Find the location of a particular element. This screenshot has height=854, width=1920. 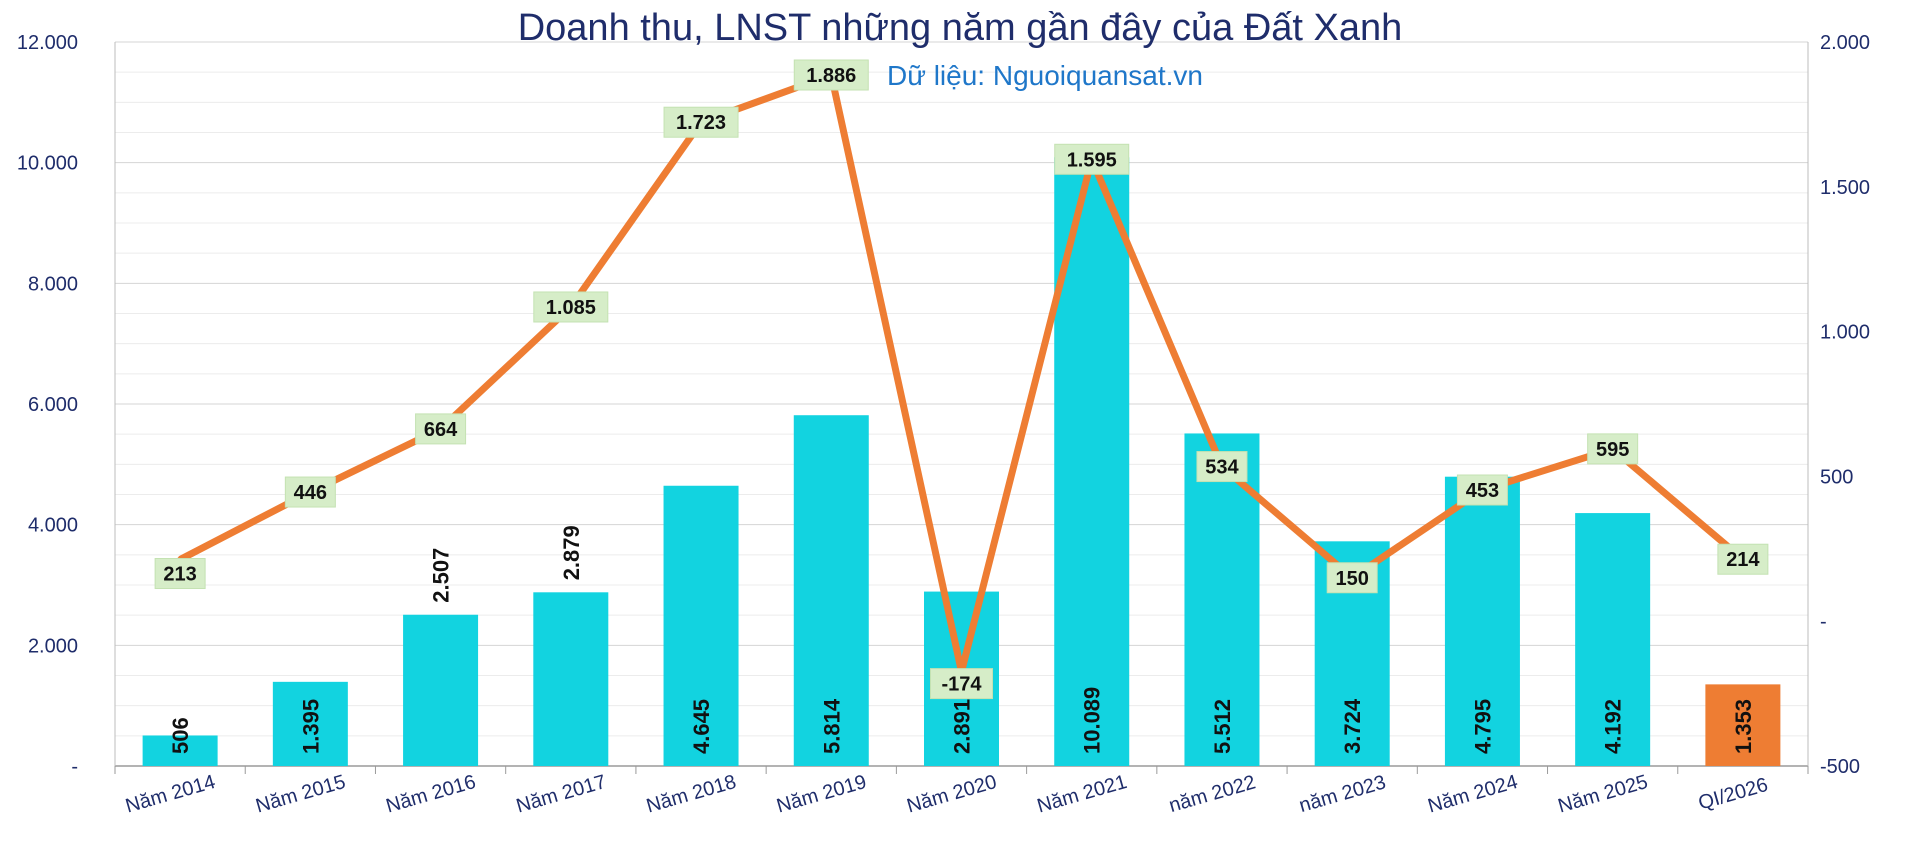

profit-label: 1.595 is located at coordinates (1092, 160).